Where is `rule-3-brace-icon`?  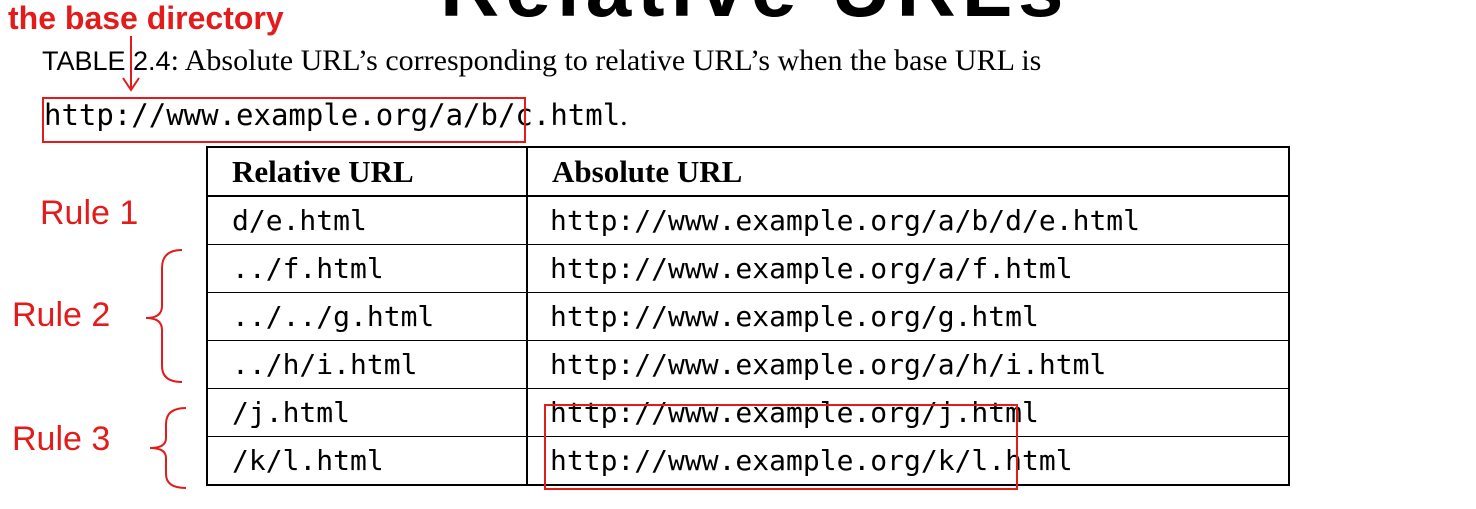 rule-3-brace-icon is located at coordinates (168, 448).